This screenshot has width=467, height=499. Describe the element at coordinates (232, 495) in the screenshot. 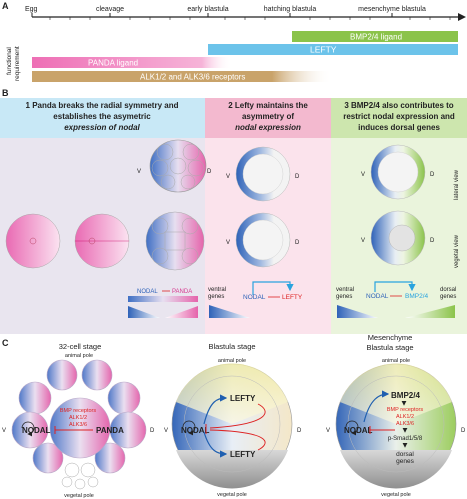

I see `c2-vegetal-pole: vegetal pole` at that location.